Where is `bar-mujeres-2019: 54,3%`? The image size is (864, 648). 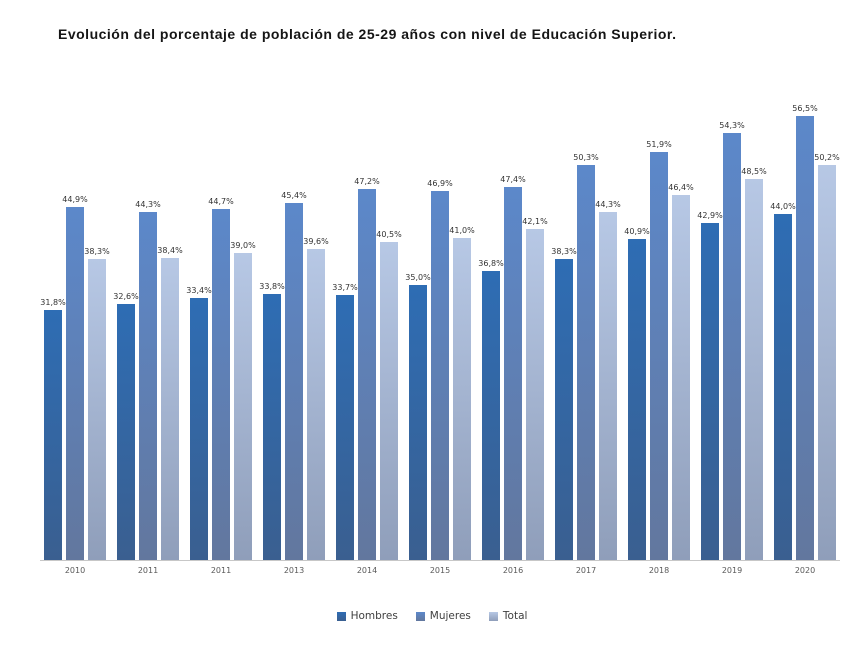 bar-mujeres-2019: 54,3% is located at coordinates (732, 340).